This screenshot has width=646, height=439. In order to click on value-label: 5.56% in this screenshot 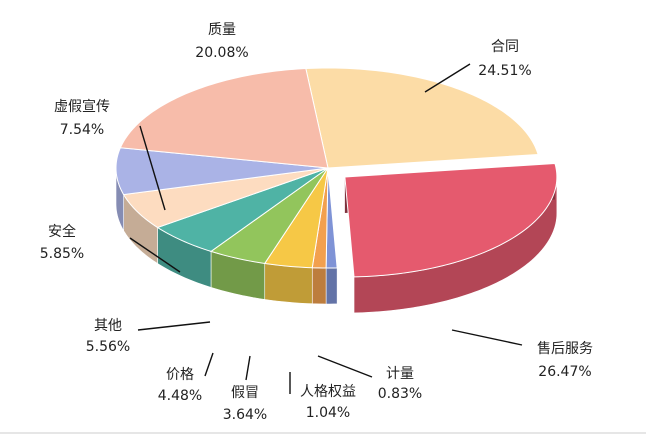, I will do `click(108, 347)`.